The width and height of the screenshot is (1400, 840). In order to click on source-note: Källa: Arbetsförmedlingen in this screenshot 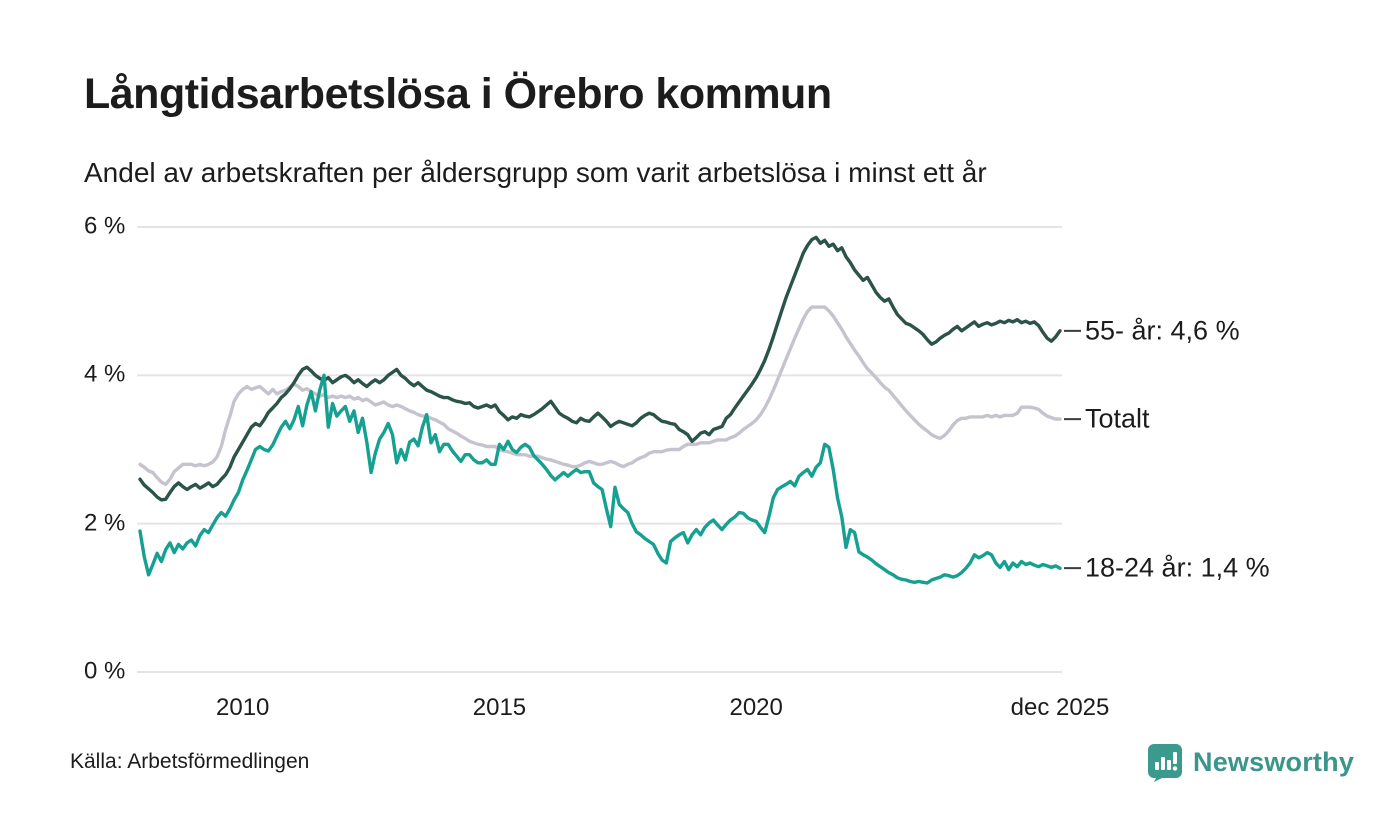, I will do `click(190, 761)`.